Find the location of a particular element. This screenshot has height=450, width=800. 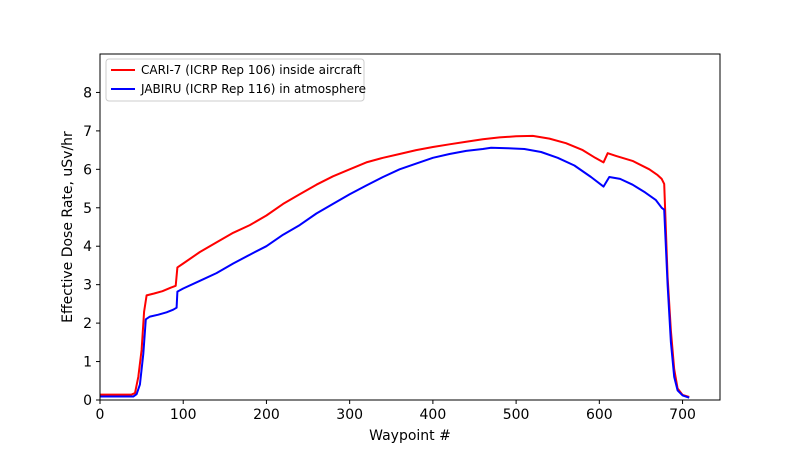

y-tick-label: 8 is located at coordinates (87, 93).